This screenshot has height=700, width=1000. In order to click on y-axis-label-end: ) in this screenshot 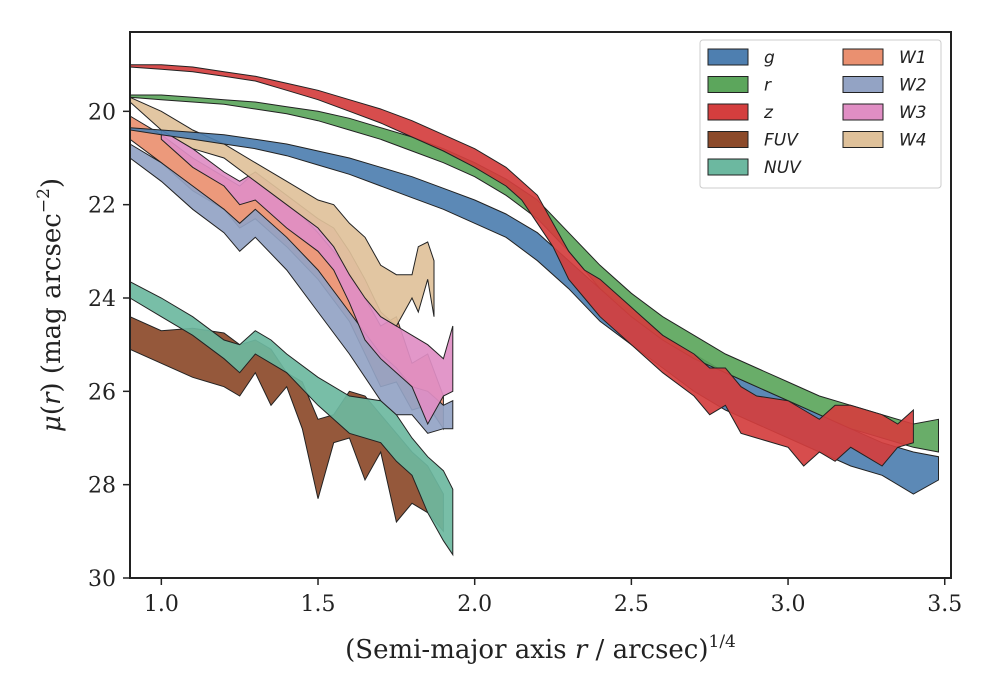, I will do `click(52, 183)`.